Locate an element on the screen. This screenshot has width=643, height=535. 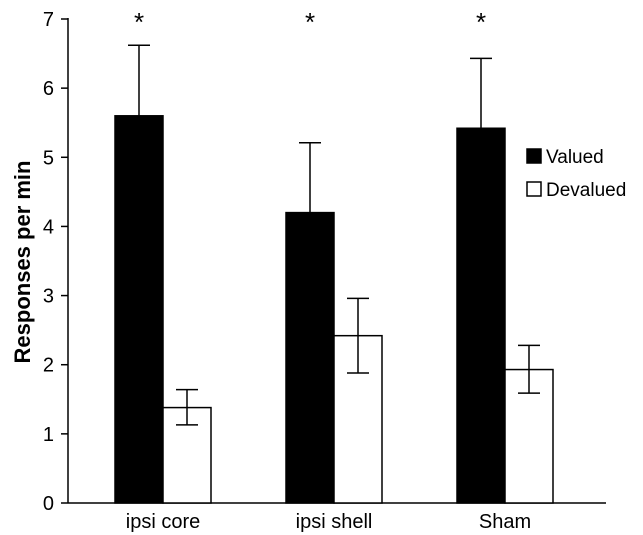
x-axis-labels: ipsi core ipsi shell Sham is located at coordinates (328, 522).